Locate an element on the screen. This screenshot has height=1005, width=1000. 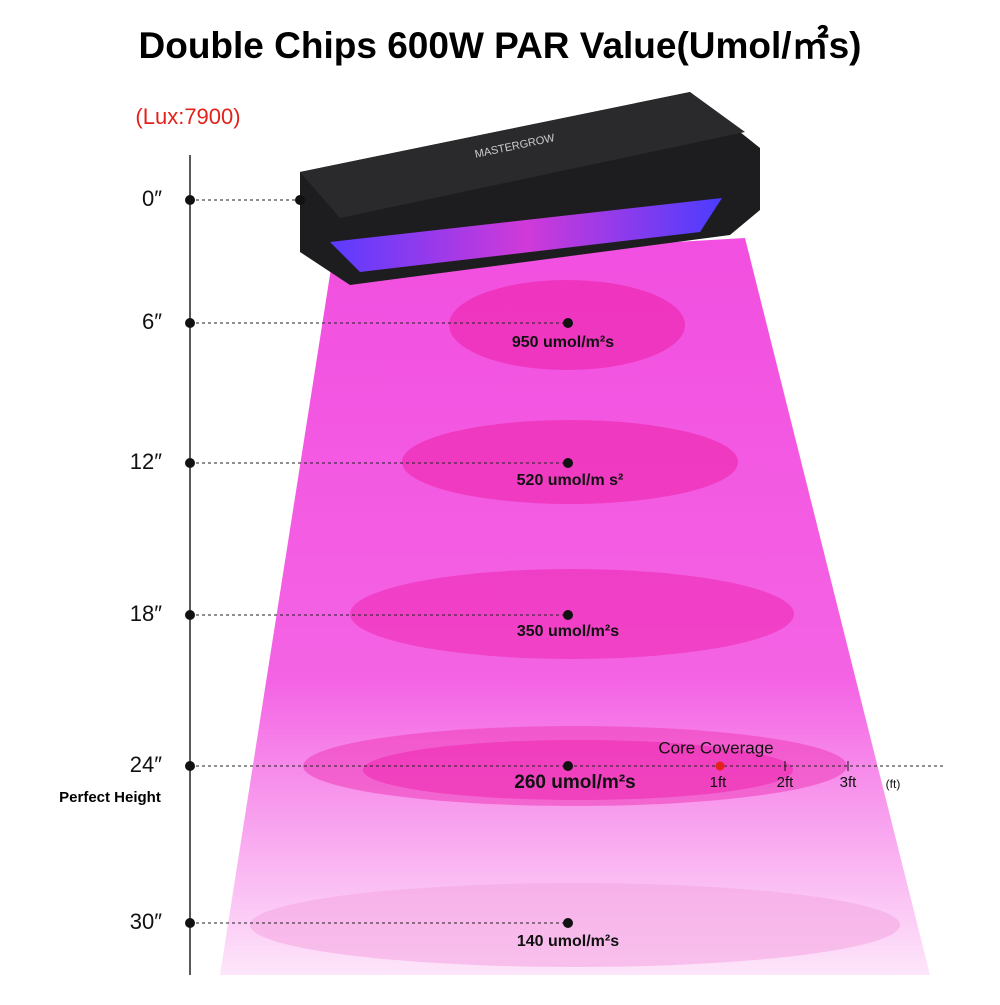
height-label: 12″ is located at coordinates (146, 461).